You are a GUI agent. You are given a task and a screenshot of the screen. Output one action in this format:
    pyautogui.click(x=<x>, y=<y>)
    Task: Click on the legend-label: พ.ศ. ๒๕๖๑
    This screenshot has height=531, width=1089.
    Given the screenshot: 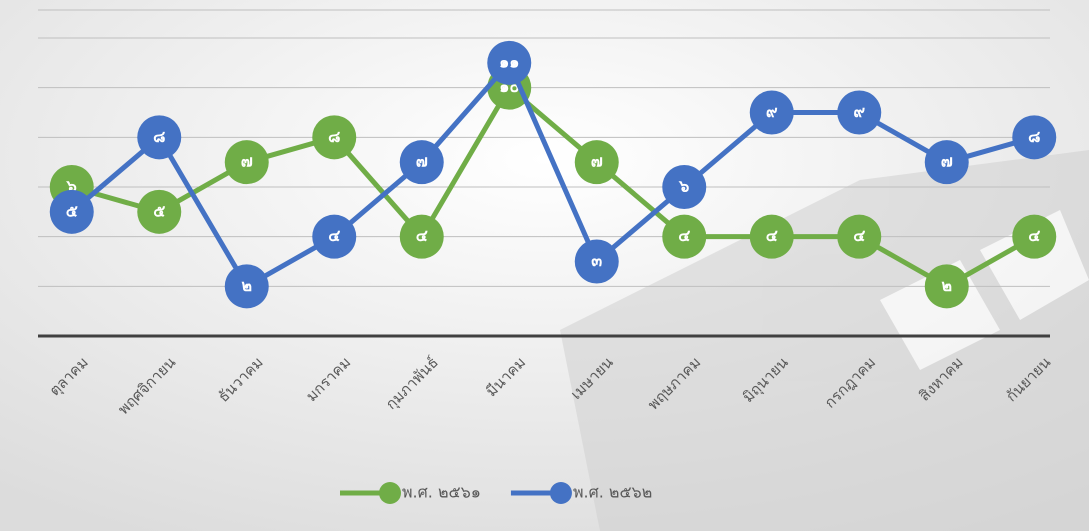 What is the action you would take?
    pyautogui.click(x=441, y=492)
    